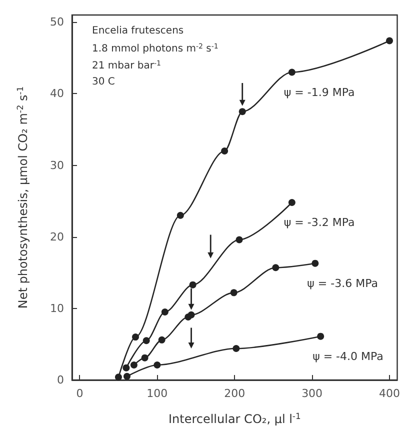  What do you see at coordinates (80, 393) in the screenshot?
I see `x-tick-label: 0` at bounding box center [80, 393].